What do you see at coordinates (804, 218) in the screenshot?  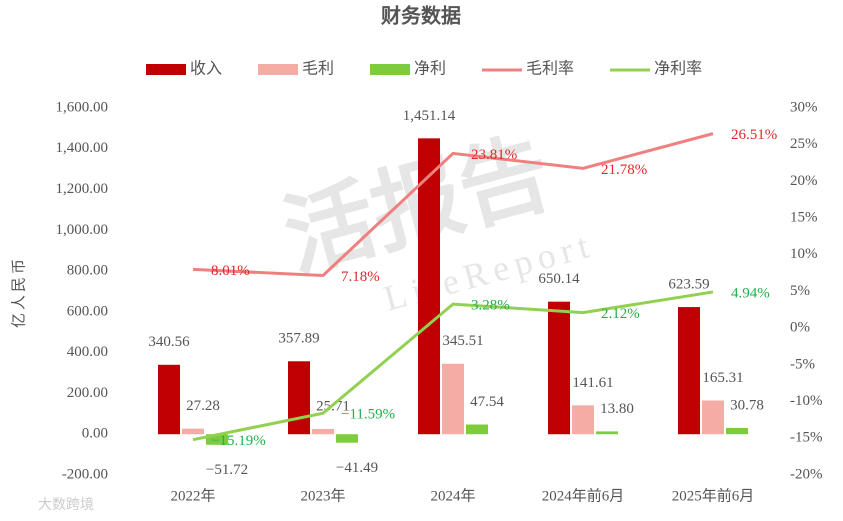 I see `y2-tick-label: 15%` at bounding box center [804, 218].